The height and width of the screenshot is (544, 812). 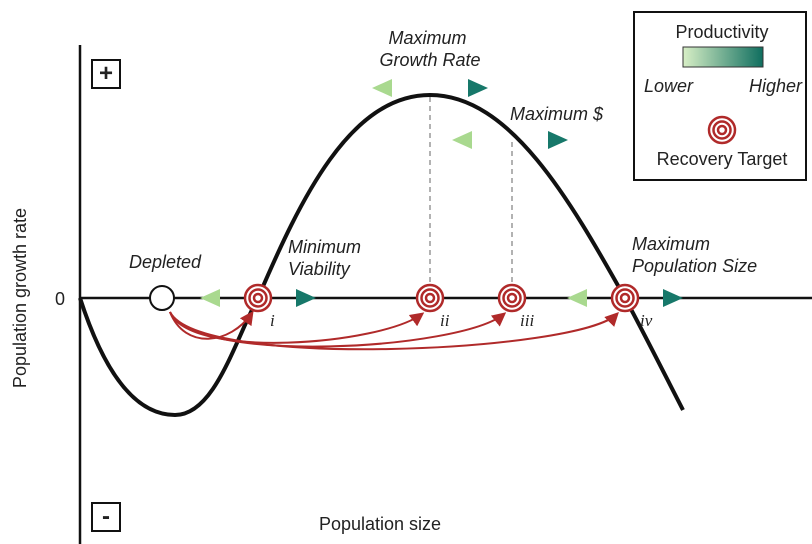 What do you see at coordinates (319, 269) in the screenshot?
I see `label-line: Viability` at bounding box center [319, 269].